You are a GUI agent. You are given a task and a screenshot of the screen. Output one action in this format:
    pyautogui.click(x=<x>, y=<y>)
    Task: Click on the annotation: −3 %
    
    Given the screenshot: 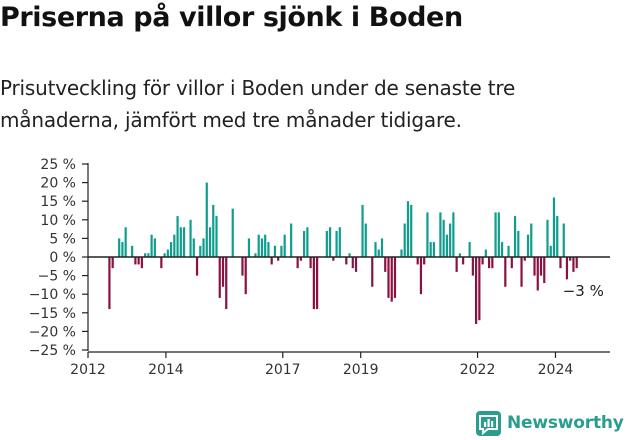 What is the action you would take?
    pyautogui.click(x=583, y=291)
    